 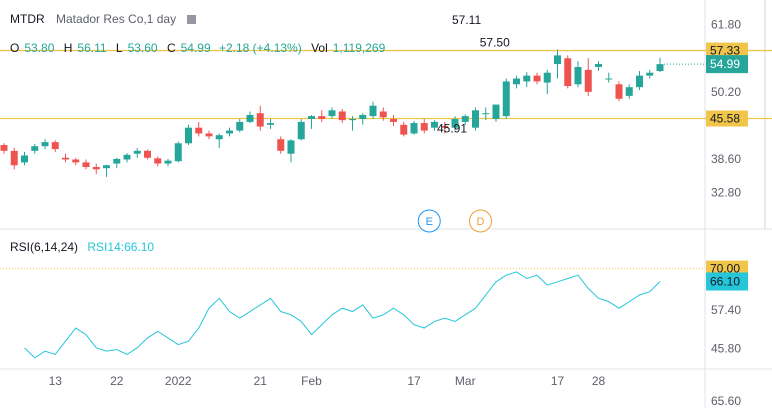 I want to click on high-key: H, so click(x=68, y=48).